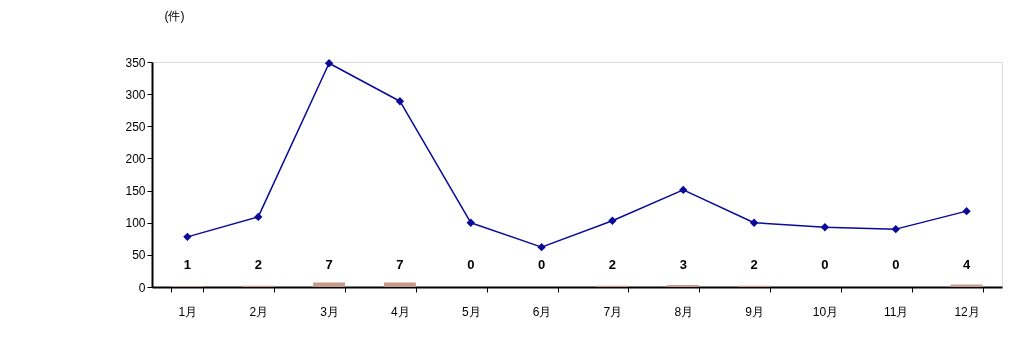 The image size is (1012, 348). I want to click on x-tick-label: 8月, so click(684, 311).